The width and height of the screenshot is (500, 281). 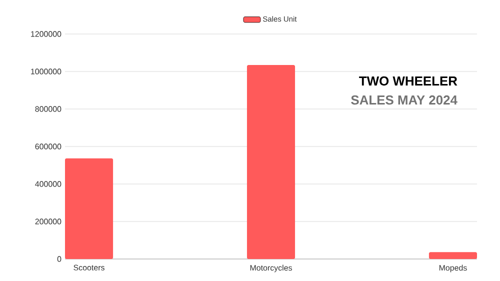 What do you see at coordinates (404, 100) in the screenshot?
I see `text: SALES MAY 2024` at bounding box center [404, 100].